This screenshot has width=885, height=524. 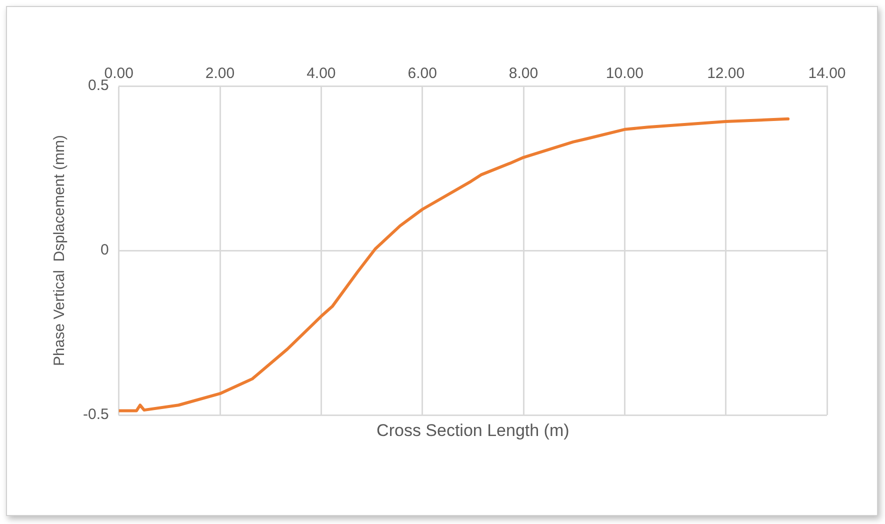 What do you see at coordinates (321, 73) in the screenshot?
I see `x-tick-label: 4.00` at bounding box center [321, 73].